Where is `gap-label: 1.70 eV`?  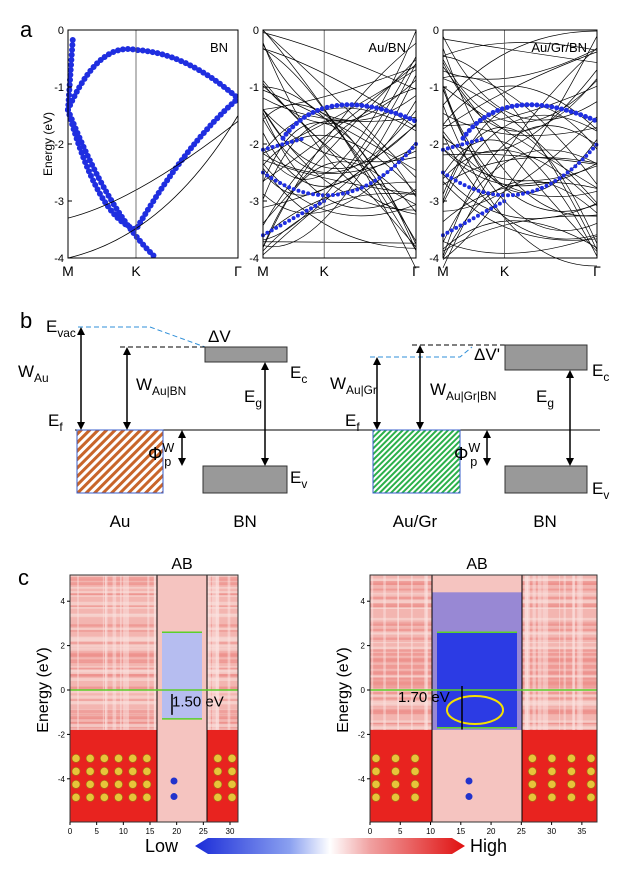 gap-label: 1.70 eV is located at coordinates (424, 697).